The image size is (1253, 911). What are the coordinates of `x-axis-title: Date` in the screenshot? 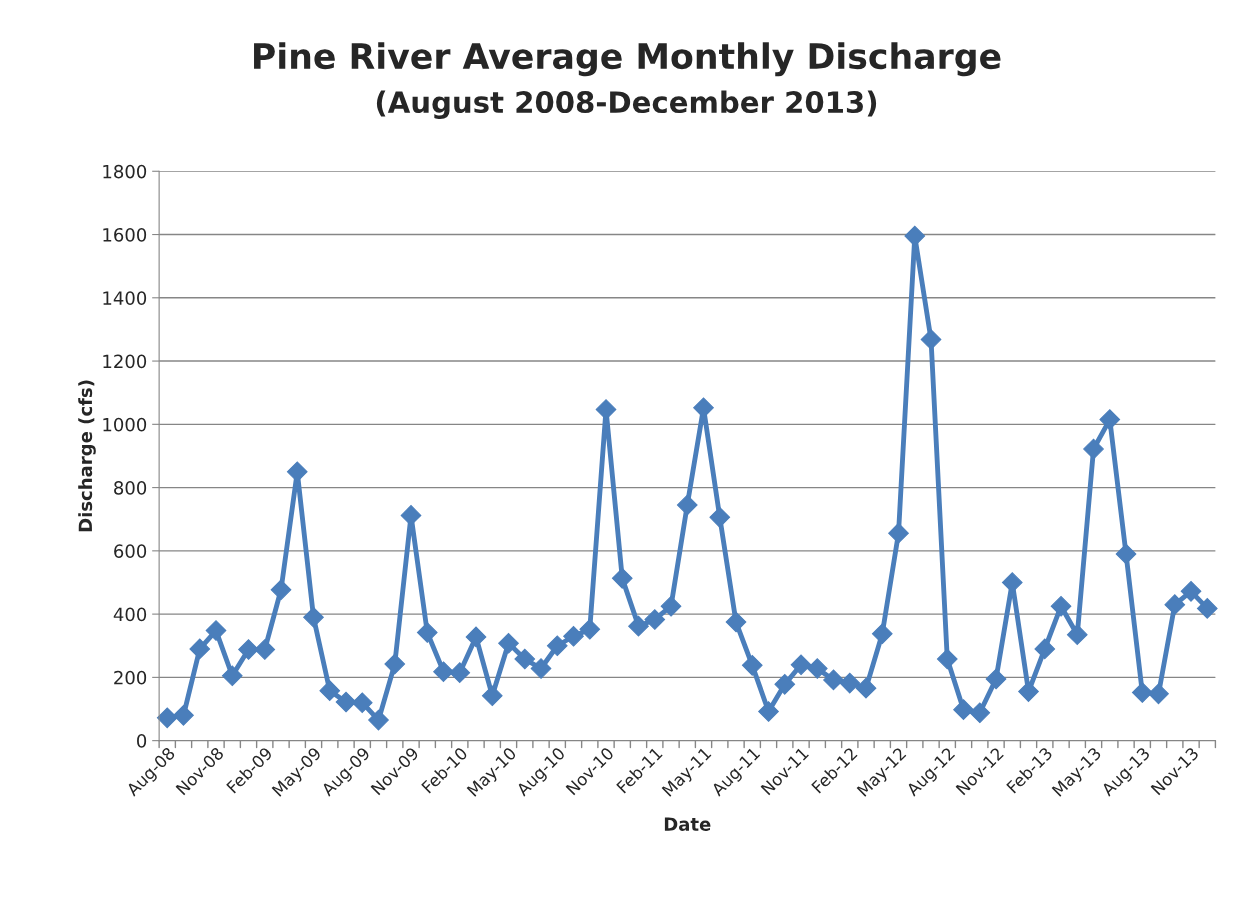 It's located at (687, 824).